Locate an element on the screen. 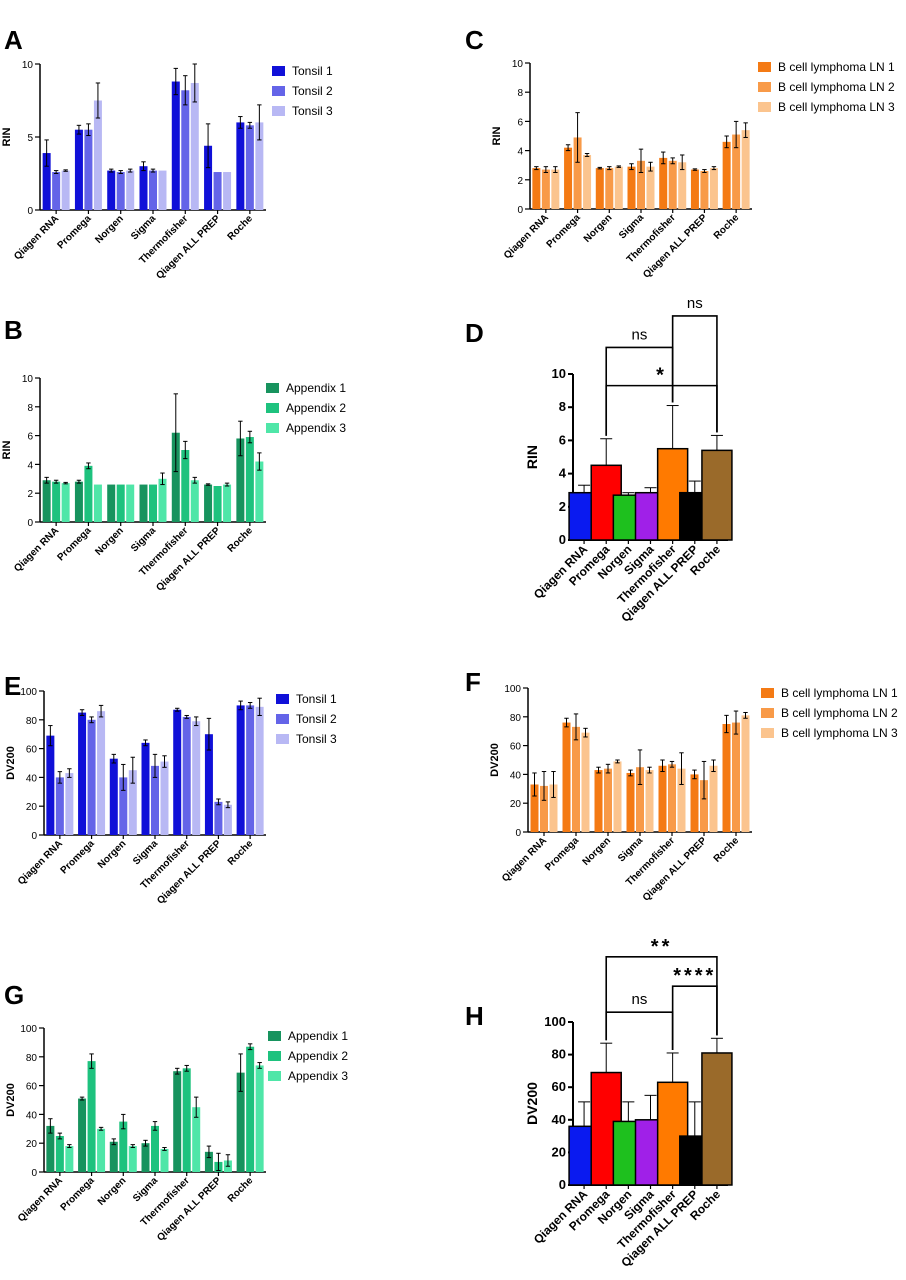  legend-label: Tonsil 3 is located at coordinates (316, 739).